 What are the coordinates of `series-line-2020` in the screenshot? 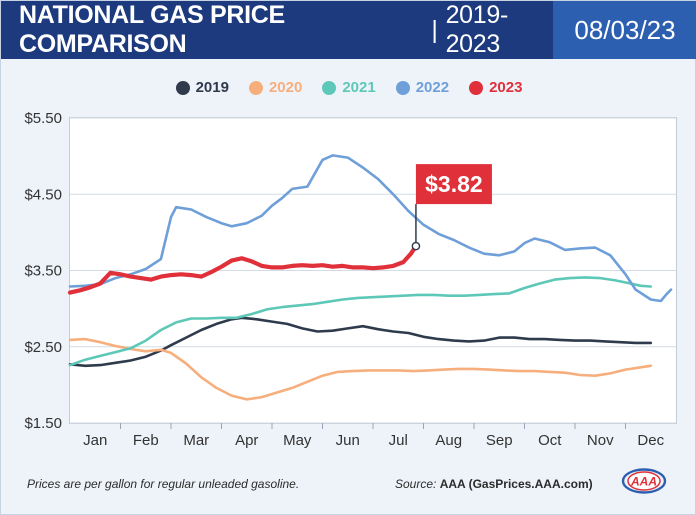 It's located at (360, 369).